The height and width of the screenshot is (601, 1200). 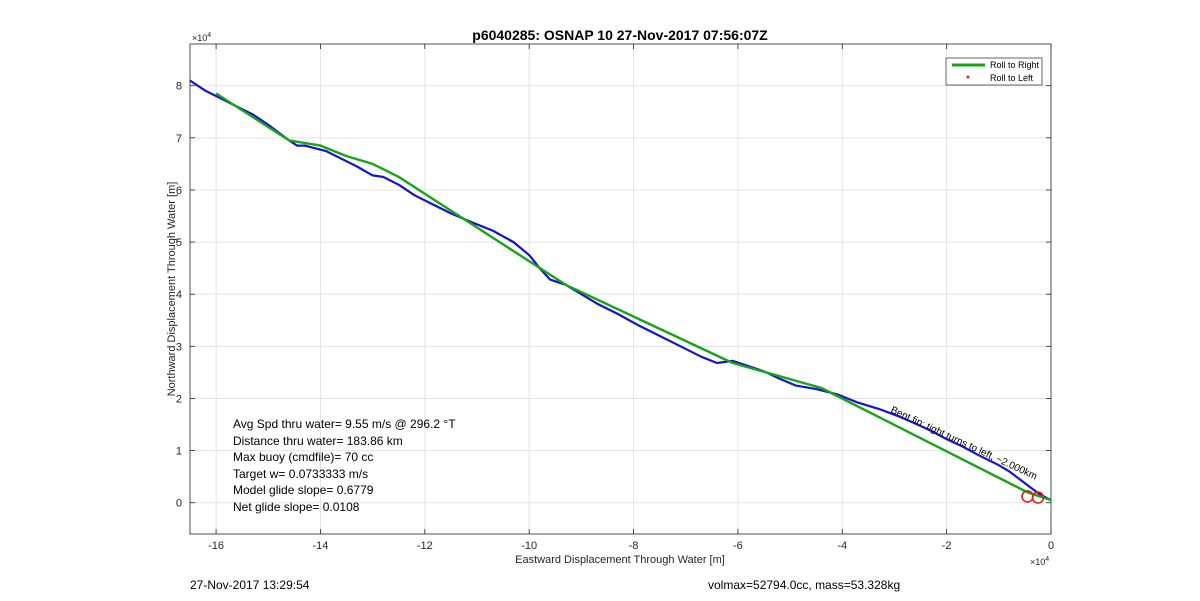 What do you see at coordinates (179, 452) in the screenshot?
I see `y-tick-label: 1` at bounding box center [179, 452].